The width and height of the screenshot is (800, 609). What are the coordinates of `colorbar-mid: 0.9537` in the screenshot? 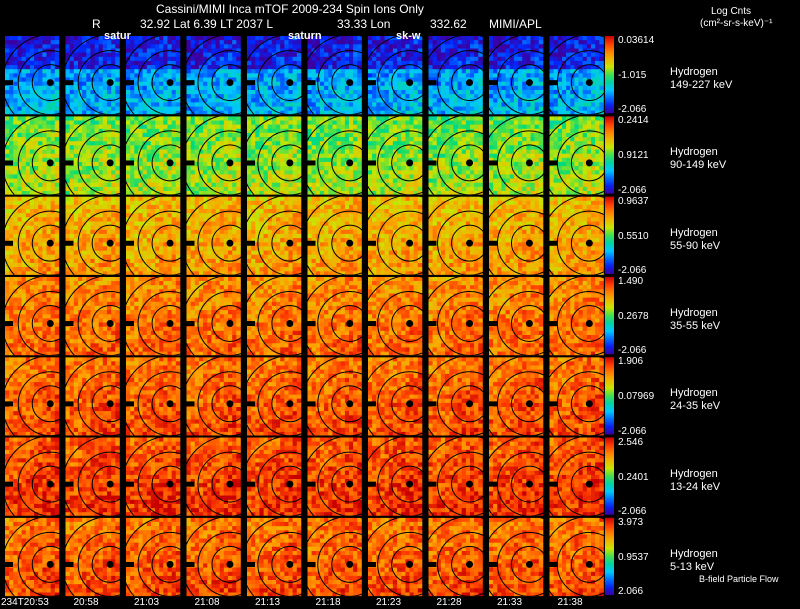 It's located at (633, 557).